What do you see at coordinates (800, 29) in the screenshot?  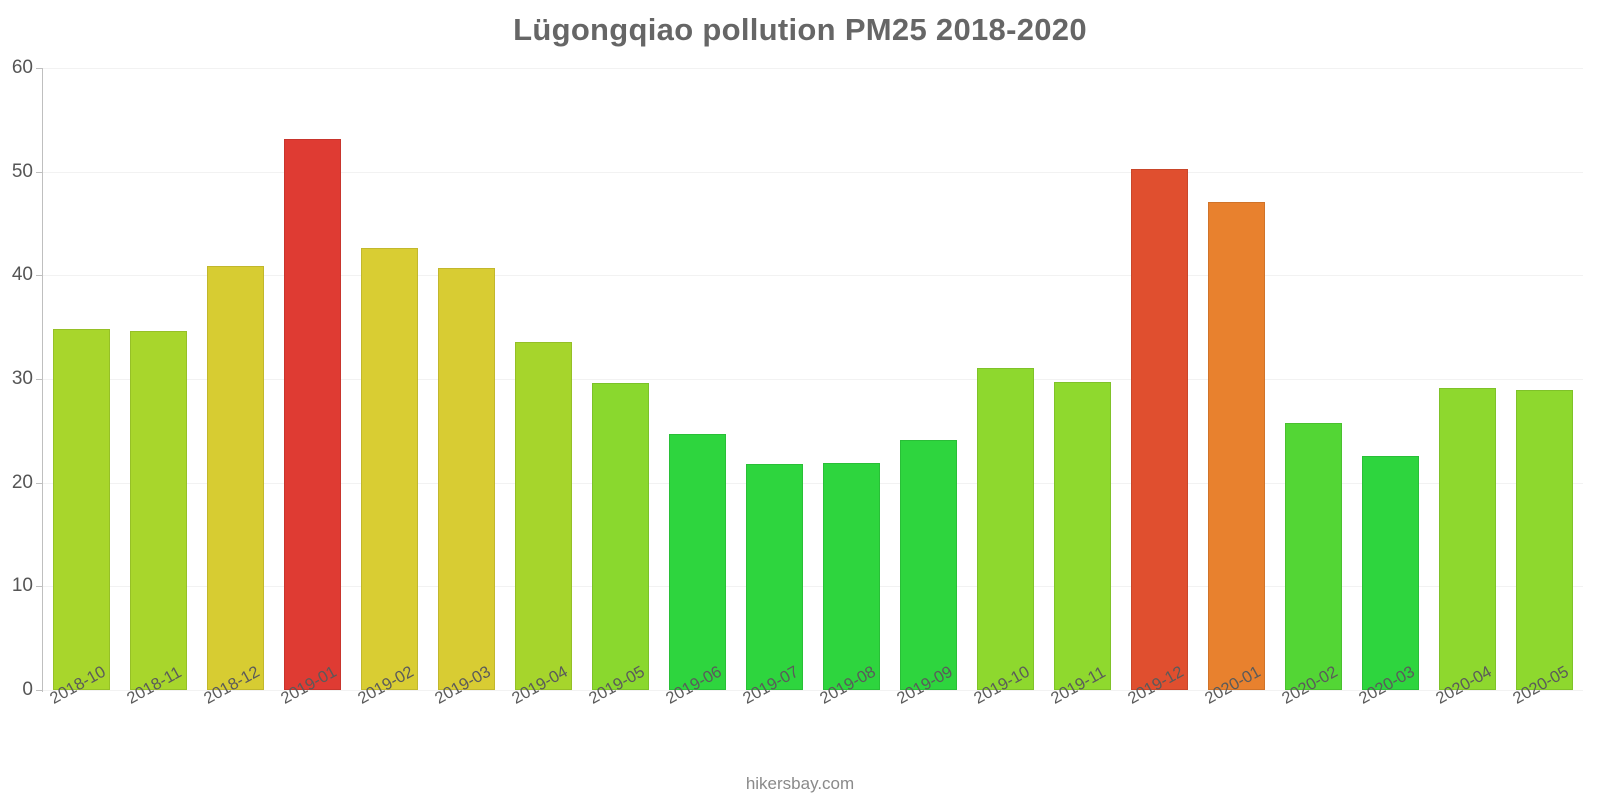 I see `chart-title: Lügongqiao pollution PM25 2018-2020` at bounding box center [800, 29].